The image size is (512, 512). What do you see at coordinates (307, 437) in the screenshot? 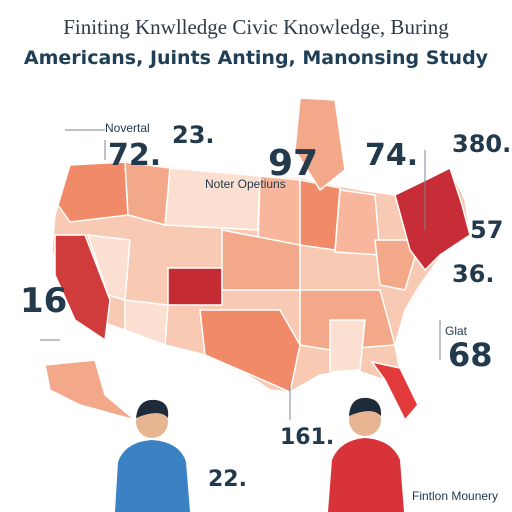
I see `value-label: 161.` at bounding box center [307, 437].